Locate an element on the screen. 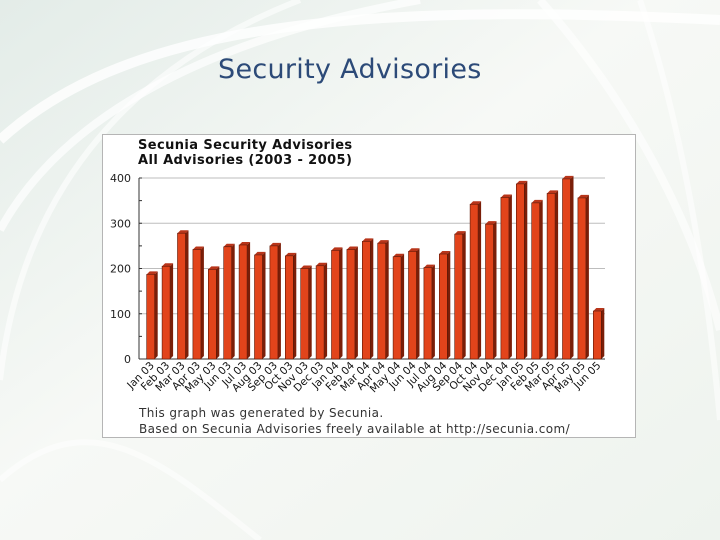 Image resolution: width=720 pixels, height=540 pixels. y-tick-label: 300 is located at coordinates (120, 223).